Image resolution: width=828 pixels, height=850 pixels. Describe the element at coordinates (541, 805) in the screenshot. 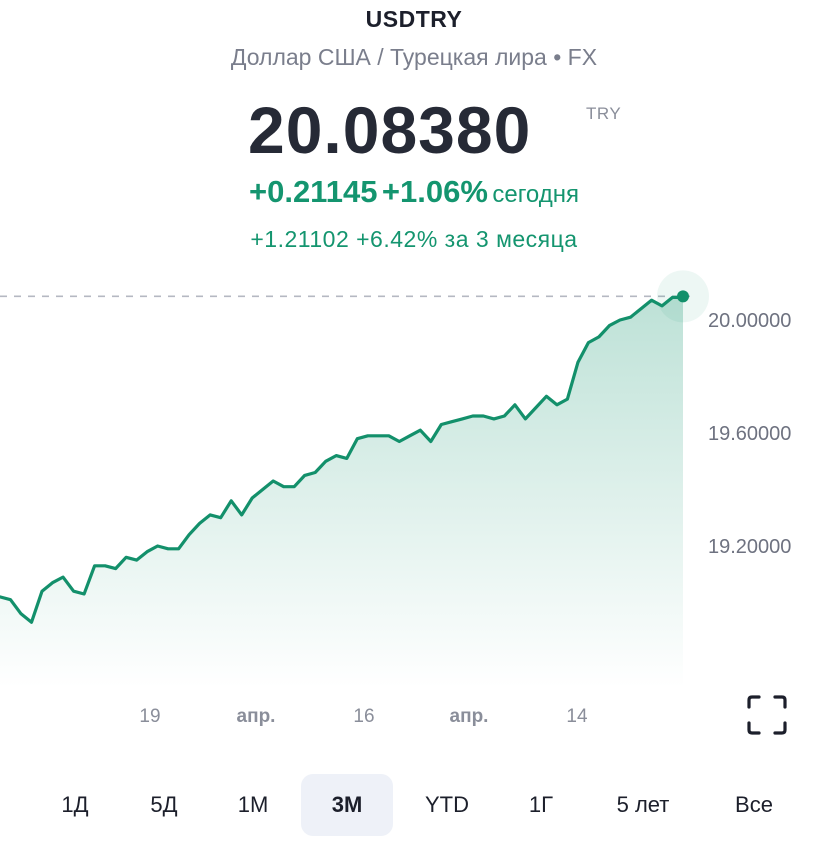

I see `range-button-5: 1Г` at that location.